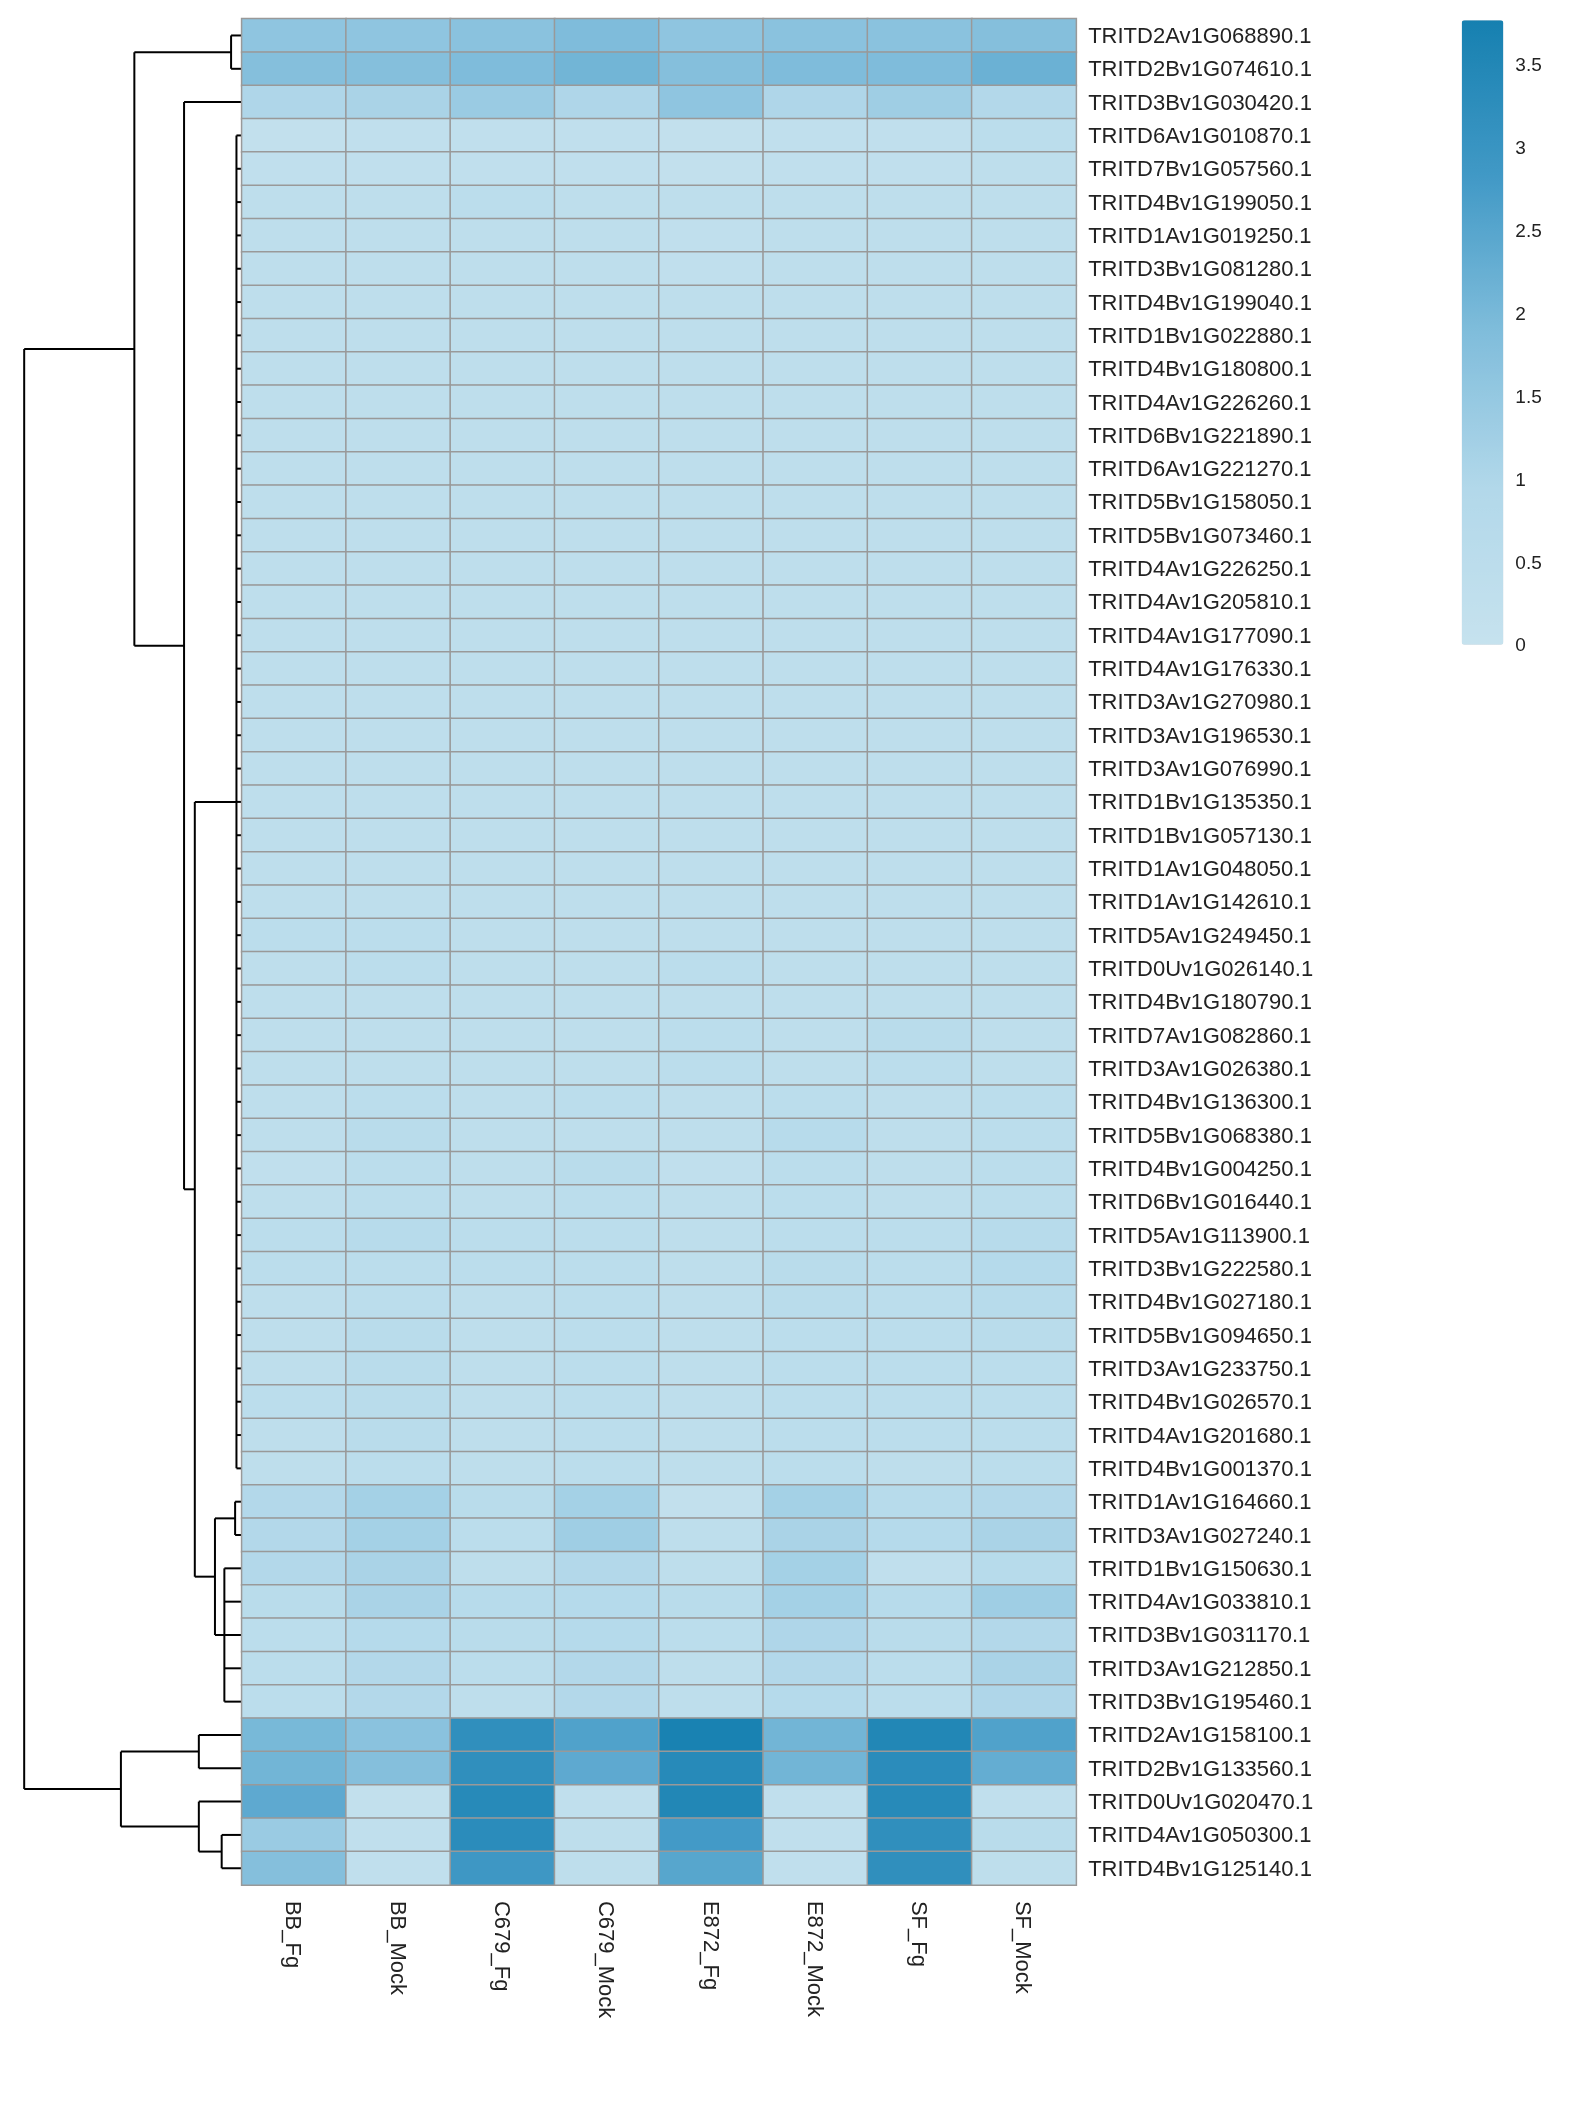  Describe the element at coordinates (815, 1959) in the screenshot. I see `x-tick-label: E872_Mock` at that location.